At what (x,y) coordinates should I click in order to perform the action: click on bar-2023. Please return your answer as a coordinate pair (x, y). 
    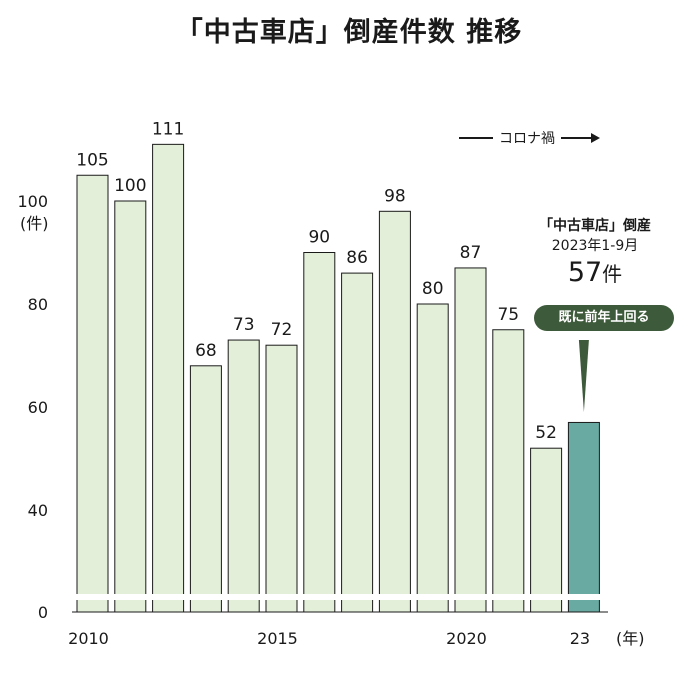
    Looking at the image, I should click on (583, 517).